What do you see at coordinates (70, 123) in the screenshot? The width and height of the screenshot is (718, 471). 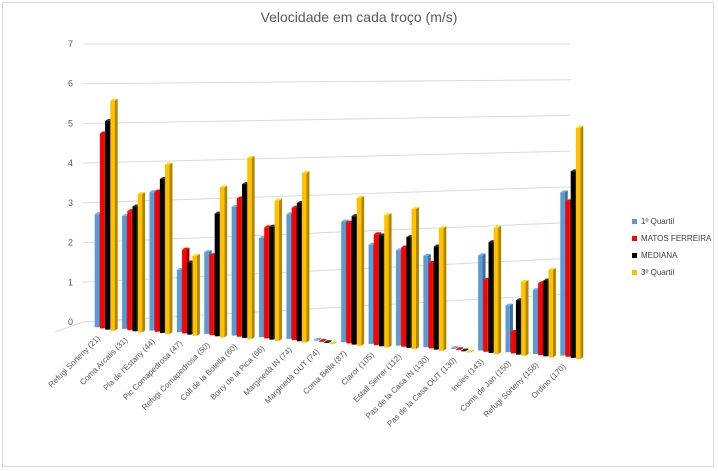 I see `y-tick-label-5: 5` at bounding box center [70, 123].